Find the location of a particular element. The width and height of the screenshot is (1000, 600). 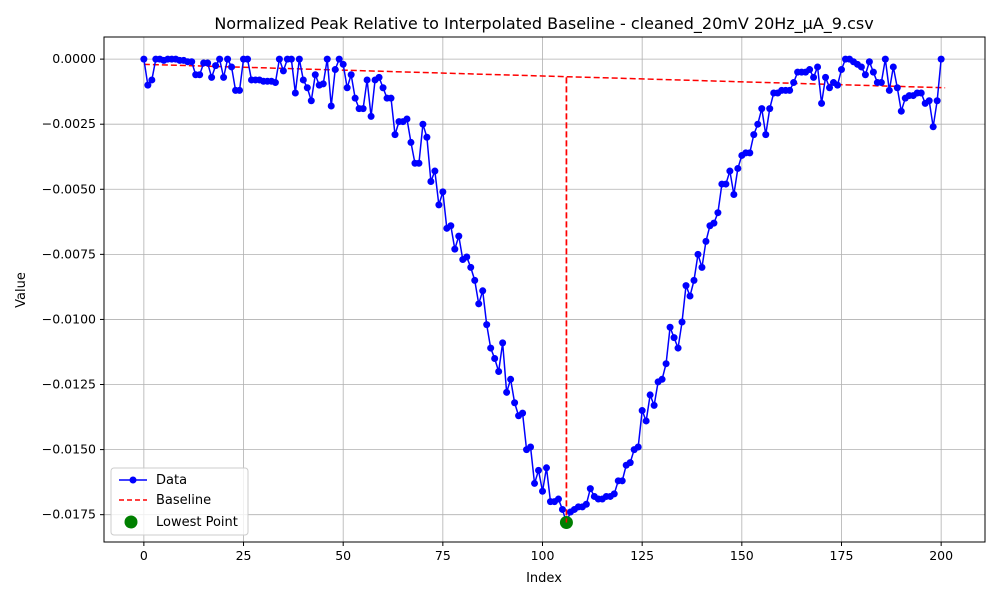

x-axis-ticks: 0 25 50 75 100 125 150 175 200 is located at coordinates (546, 552).